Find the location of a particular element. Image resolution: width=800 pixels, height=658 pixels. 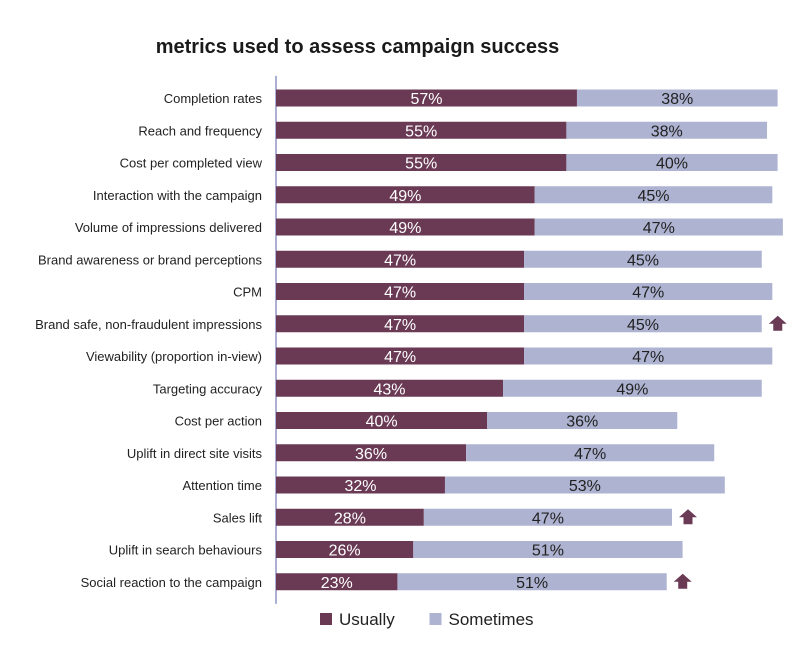

bar-row-sales-lift: Sales lift 28% 47% is located at coordinates (455, 517).